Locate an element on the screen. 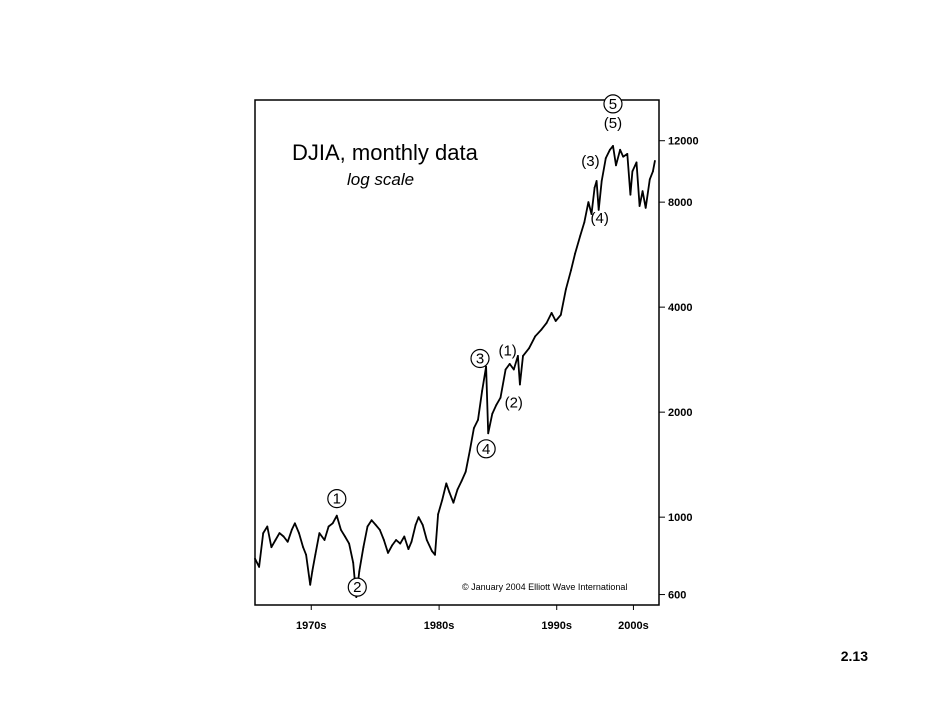 The image size is (942, 728). wave-label-text: 5 is located at coordinates (613, 104).